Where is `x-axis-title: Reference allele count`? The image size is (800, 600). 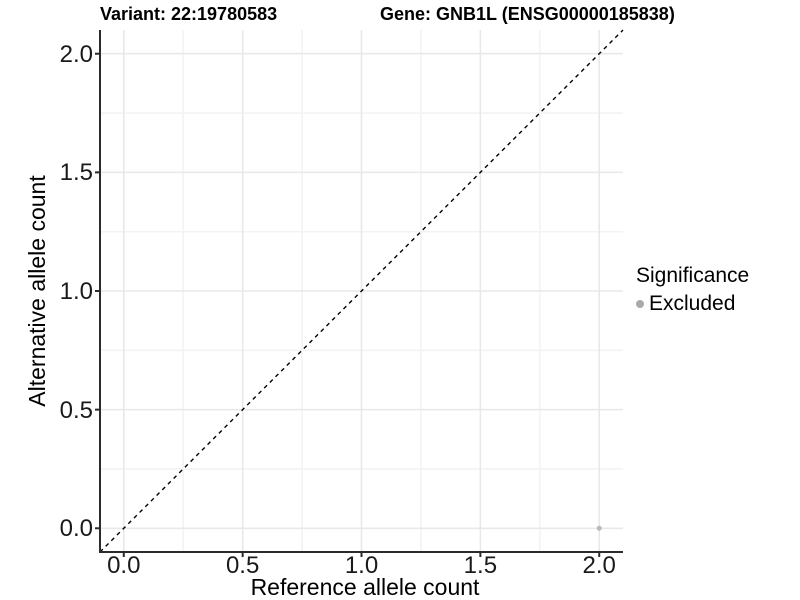
x-axis-title: Reference allele count is located at coordinates (365, 587).